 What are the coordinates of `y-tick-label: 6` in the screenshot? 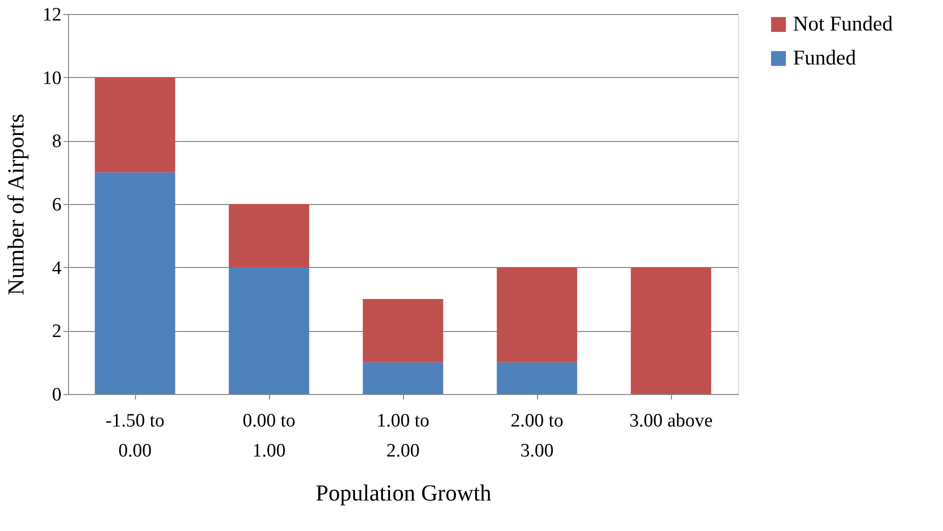 It's located at (57, 205).